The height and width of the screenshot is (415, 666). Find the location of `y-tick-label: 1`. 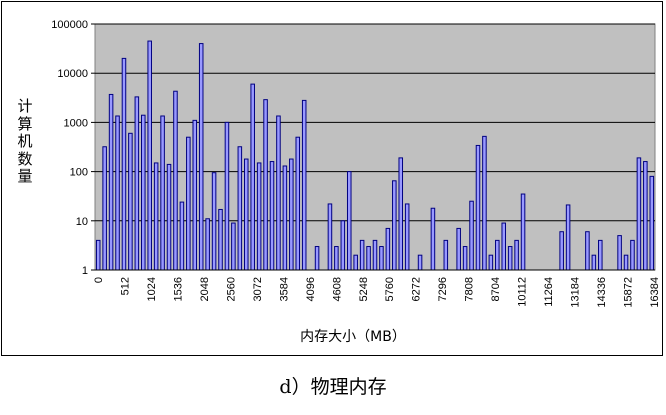

y-tick-label: 1 is located at coordinates (85, 271).